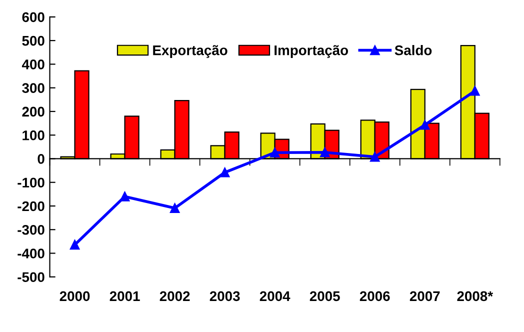 The image size is (524, 332). Describe the element at coordinates (33, 111) in the screenshot. I see `y-tick-label: 200` at that location.